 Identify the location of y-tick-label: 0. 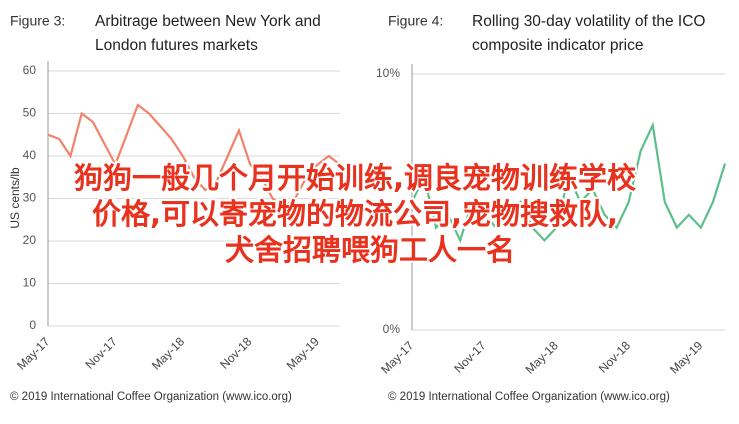
(32, 325).